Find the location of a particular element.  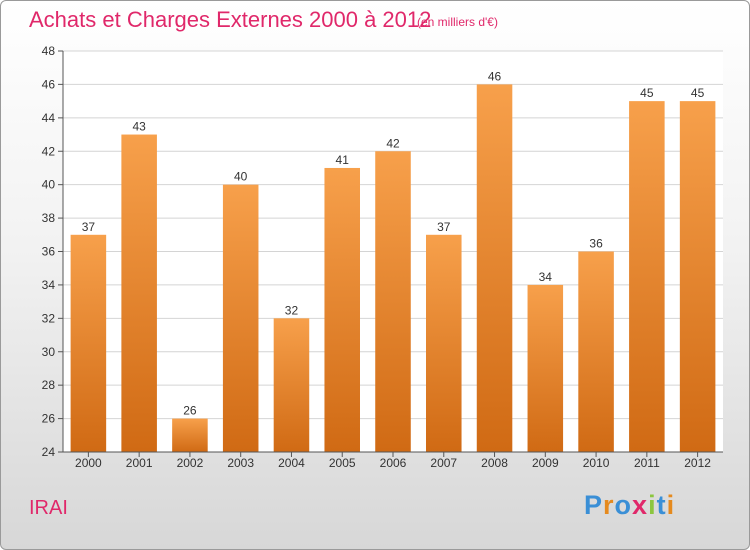

y-tick-label: 42 is located at coordinates (49, 151).